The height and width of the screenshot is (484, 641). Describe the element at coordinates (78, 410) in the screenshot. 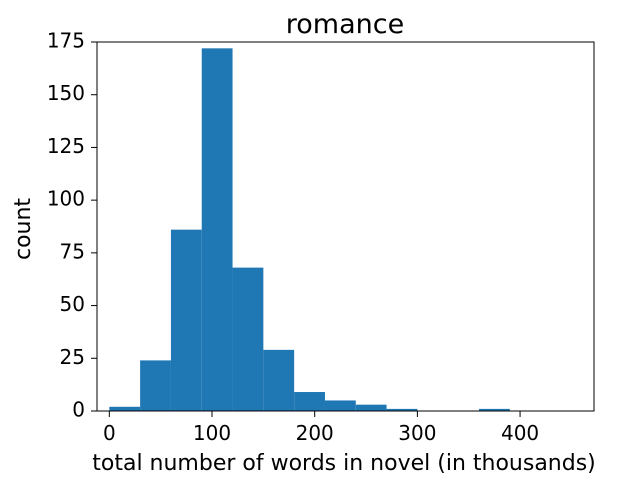

I see `y-tick-label: 0` at that location.